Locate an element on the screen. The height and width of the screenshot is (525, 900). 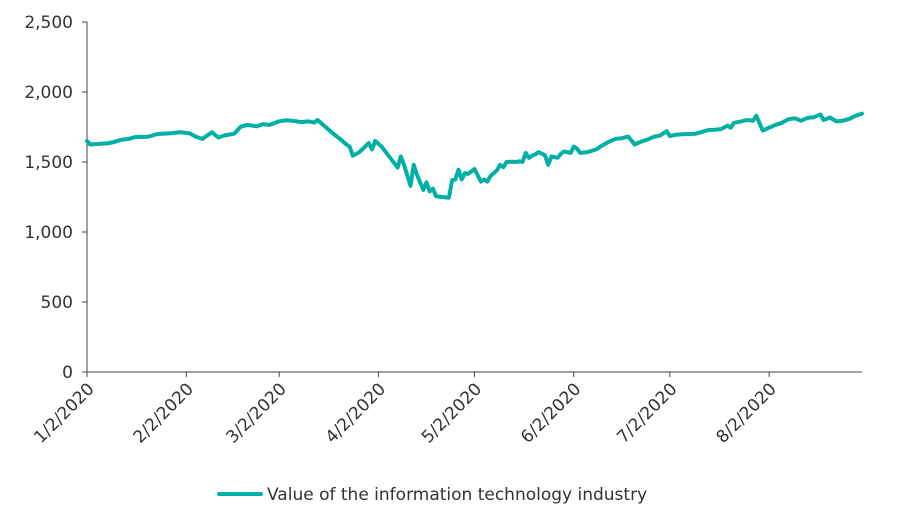
x-tick-label: 1/2/2020 is located at coordinates (64, 413).